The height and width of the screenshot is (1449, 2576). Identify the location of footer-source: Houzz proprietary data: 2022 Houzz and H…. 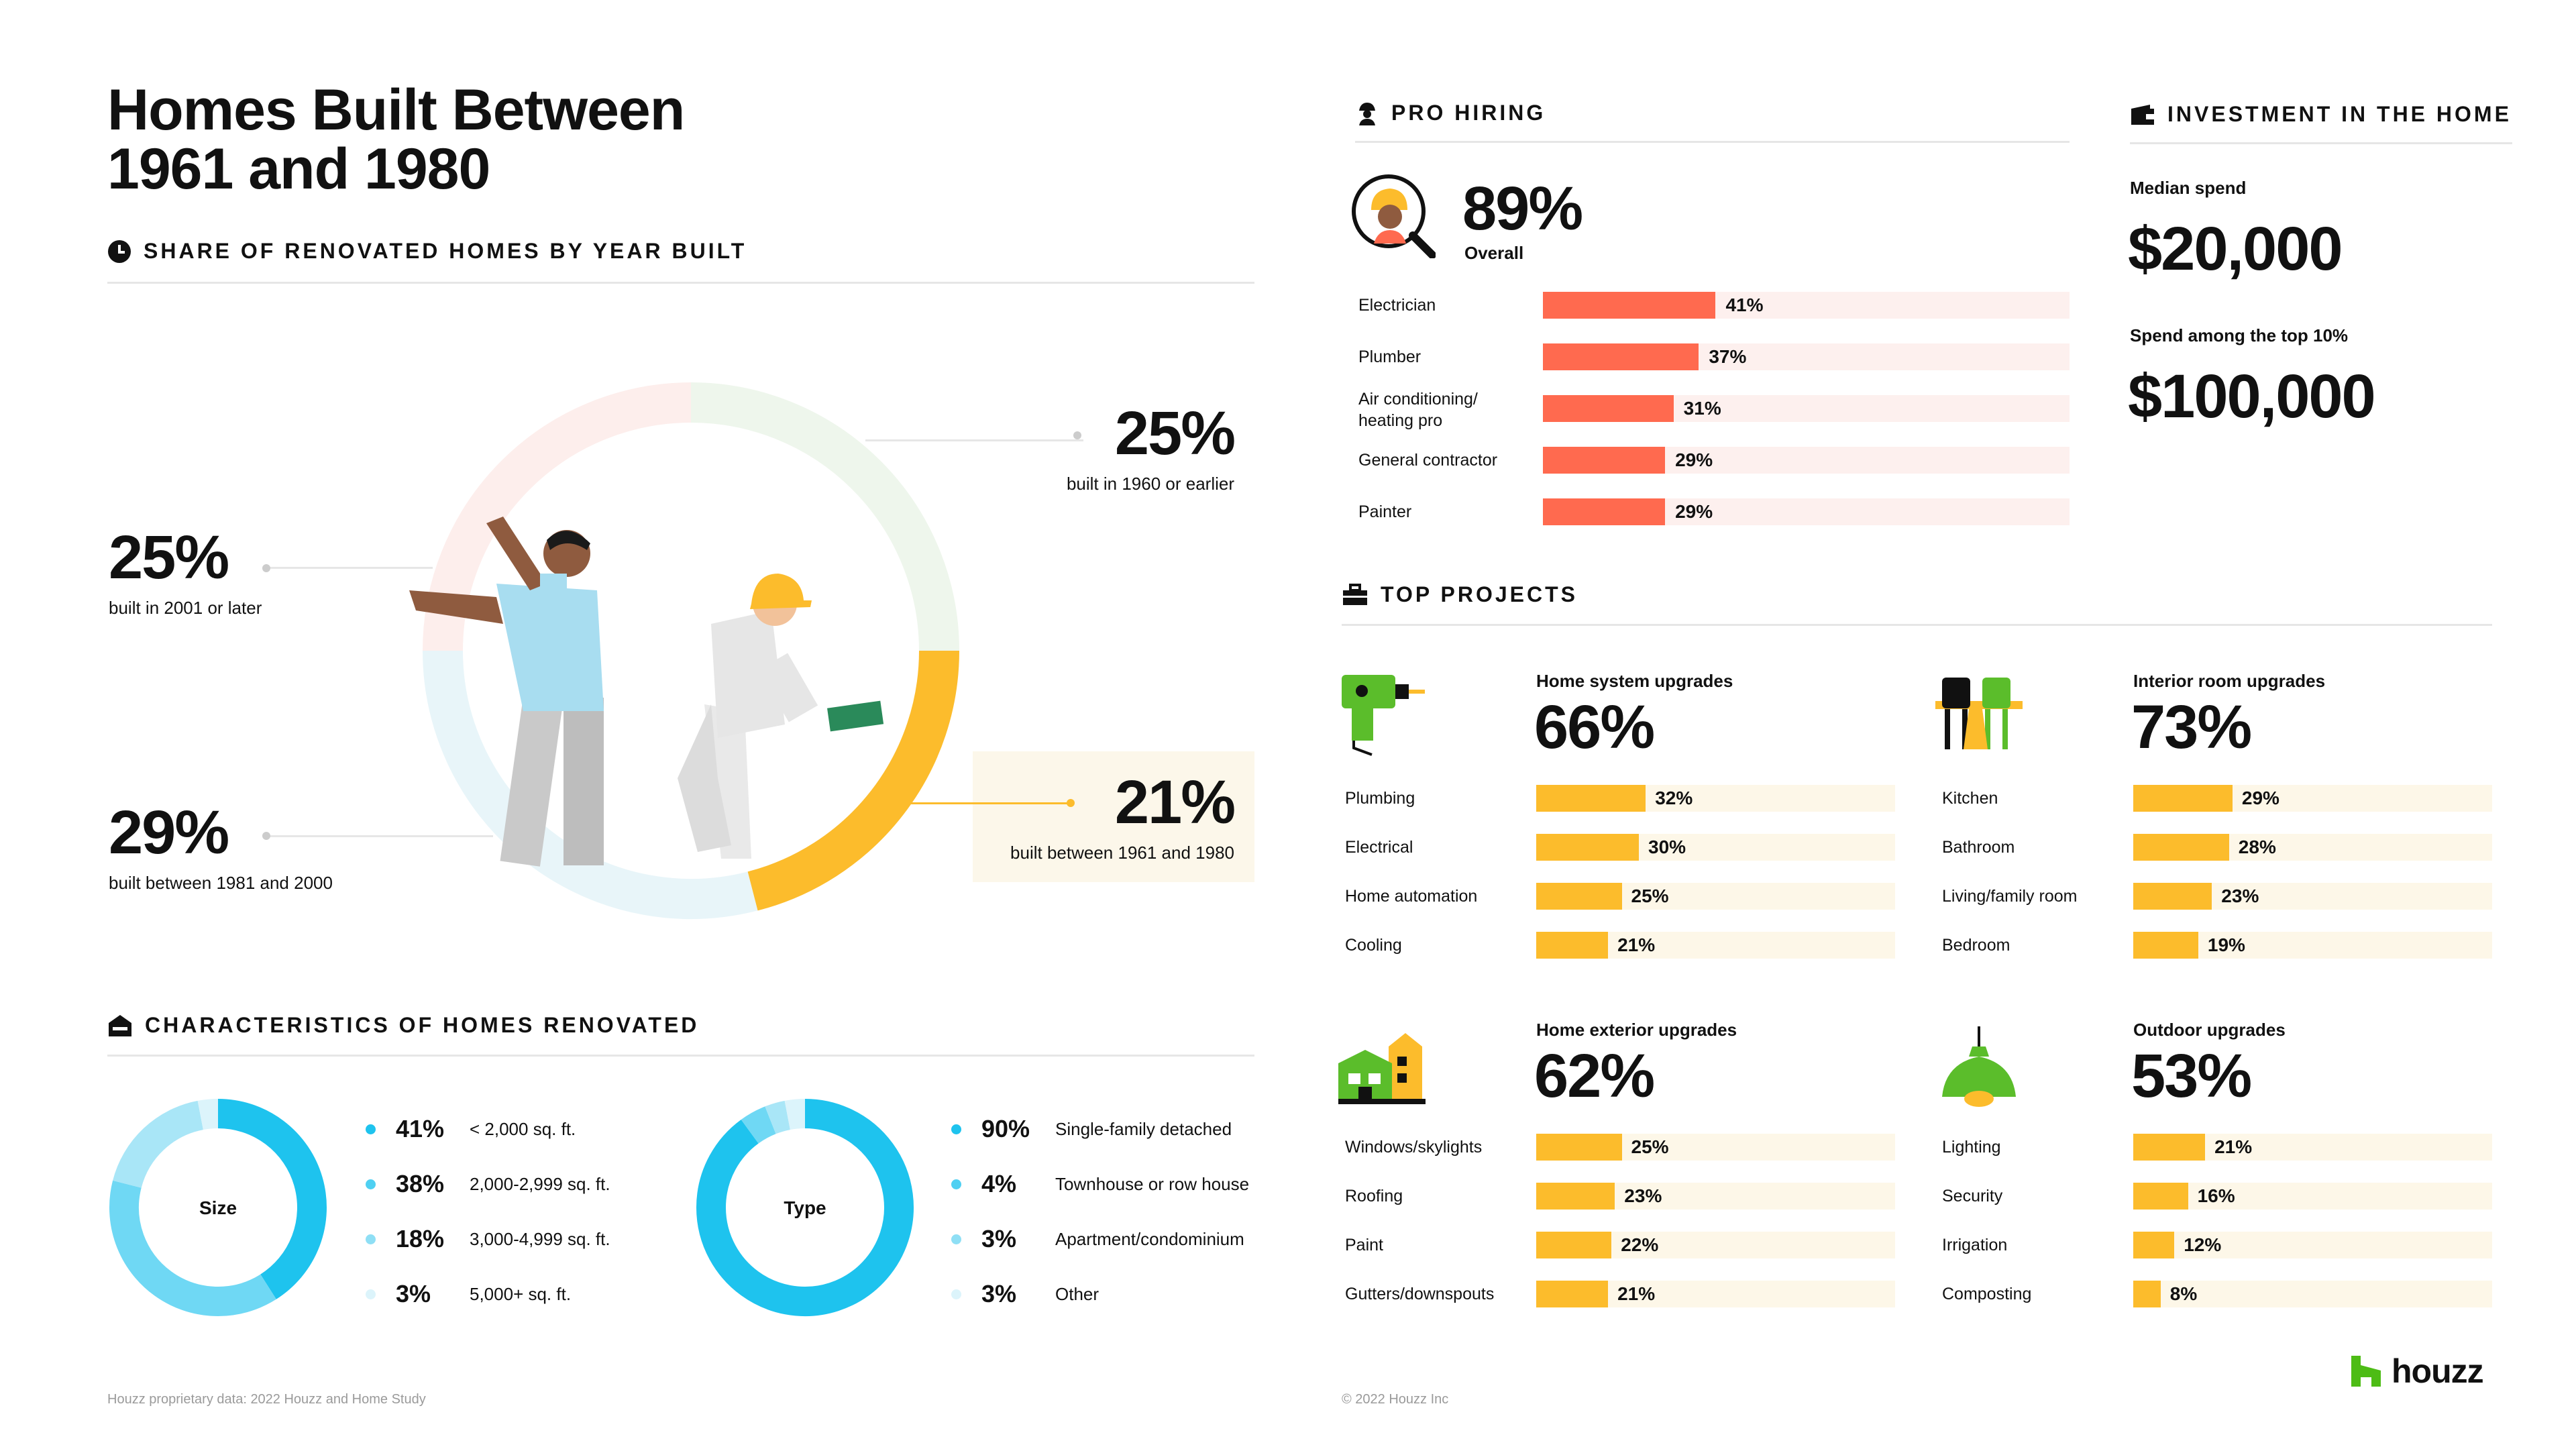
(266, 1399).